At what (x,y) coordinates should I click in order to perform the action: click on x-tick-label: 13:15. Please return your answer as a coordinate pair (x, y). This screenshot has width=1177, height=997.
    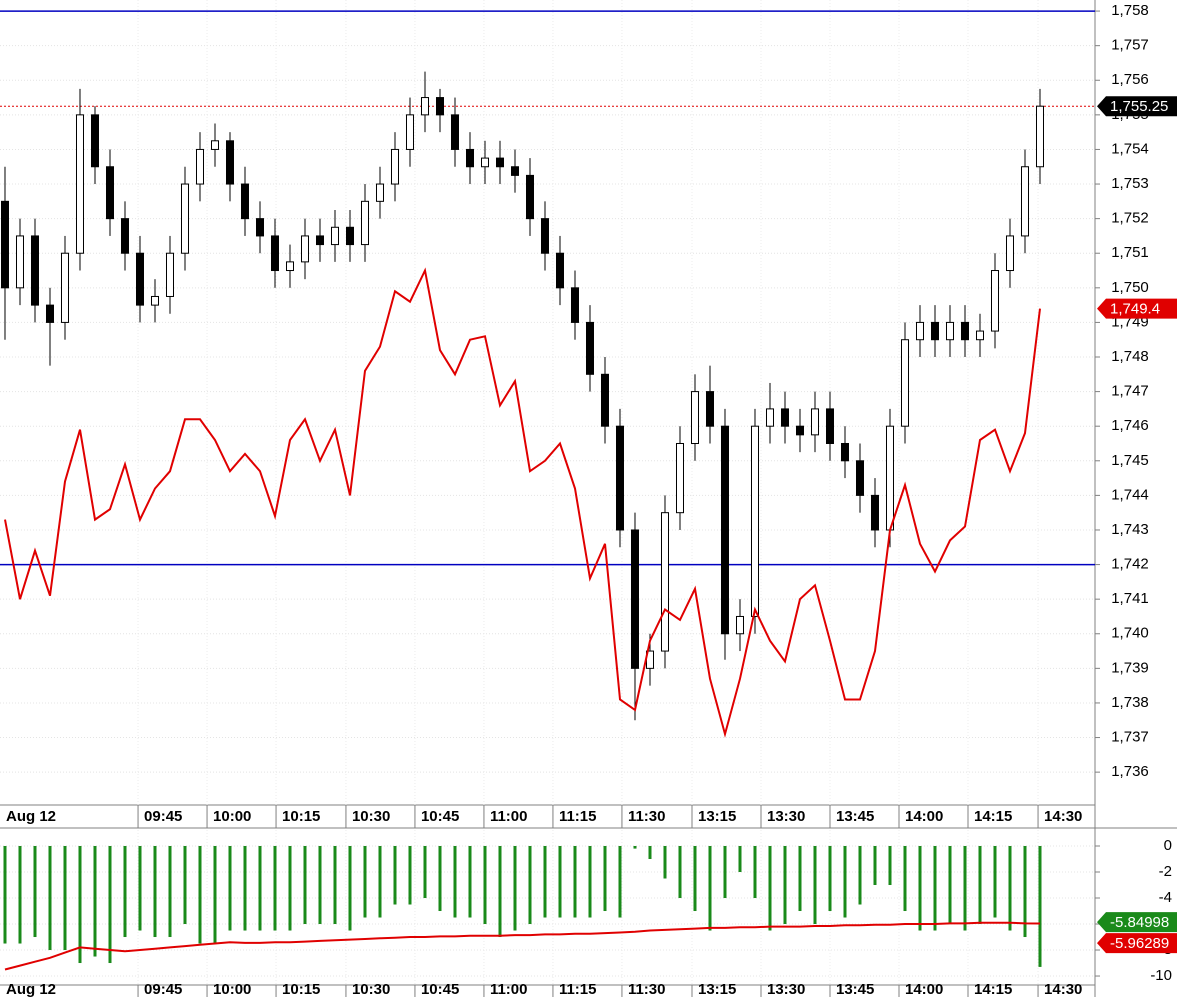
    Looking at the image, I should click on (717, 989).